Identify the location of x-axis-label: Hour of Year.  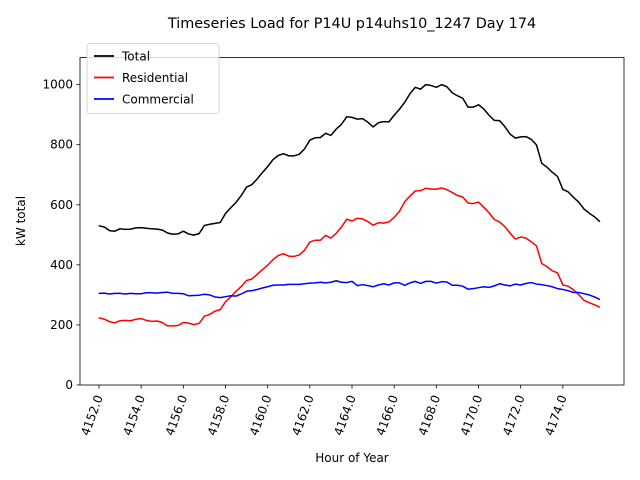
(352, 458).